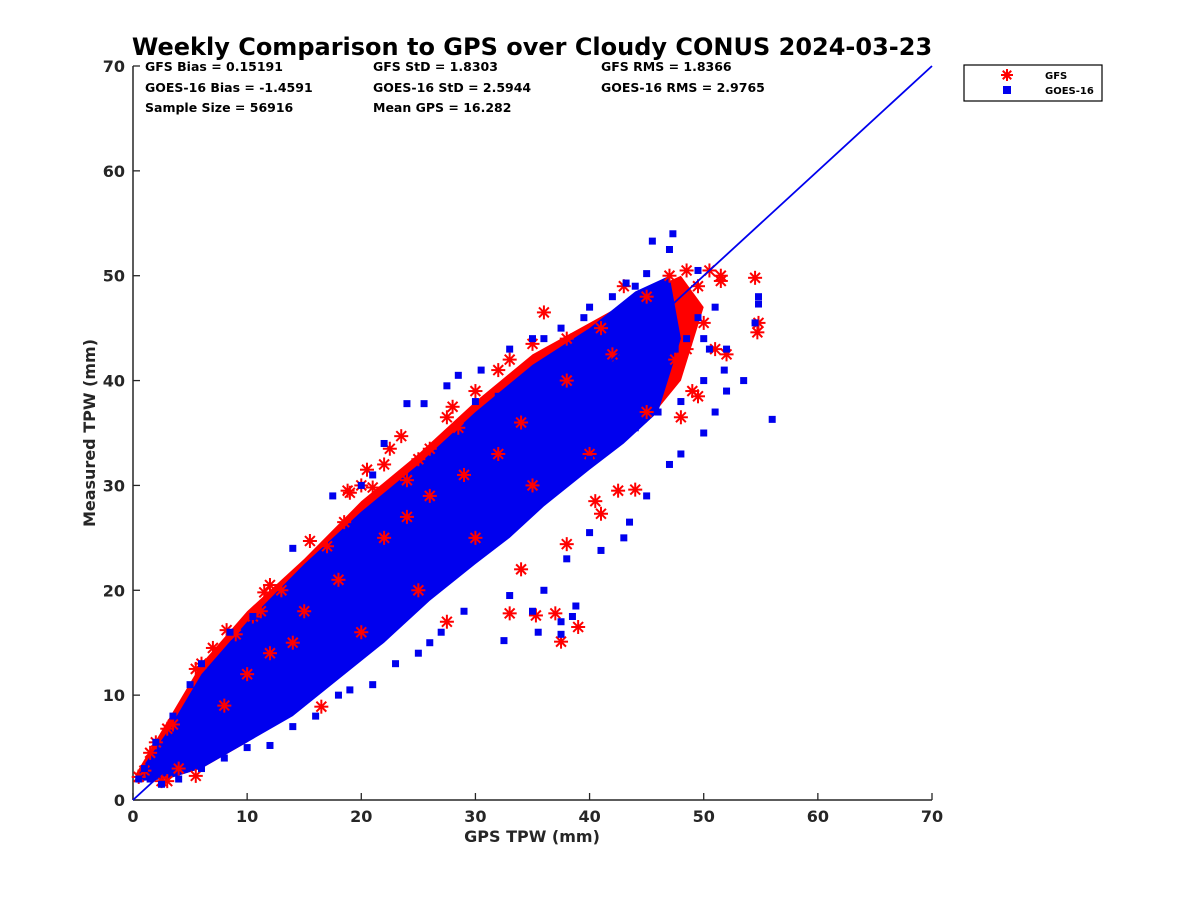  Describe the element at coordinates (114, 485) in the screenshot. I see `y-tick-label: 30` at that location.